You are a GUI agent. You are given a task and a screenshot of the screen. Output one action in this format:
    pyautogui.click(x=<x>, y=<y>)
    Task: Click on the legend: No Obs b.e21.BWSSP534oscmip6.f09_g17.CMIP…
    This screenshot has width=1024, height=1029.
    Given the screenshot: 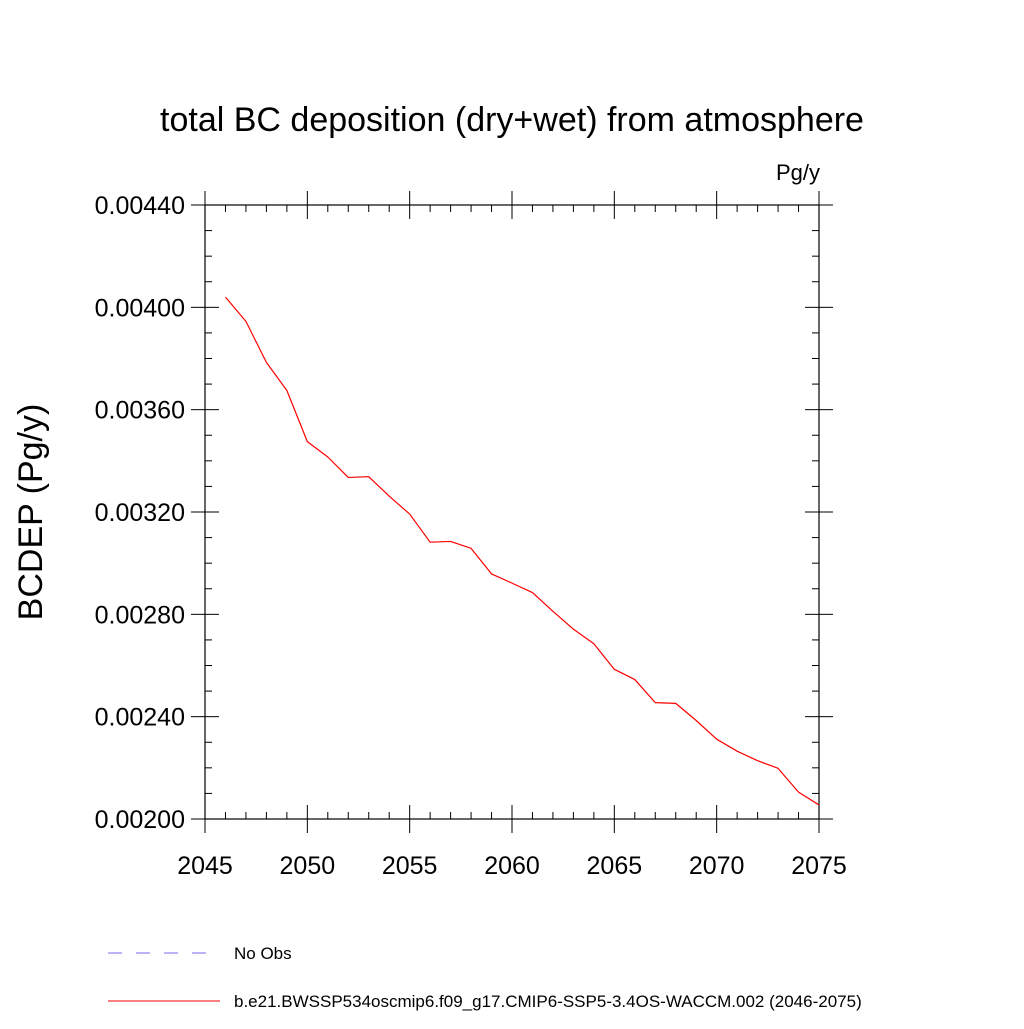 What is the action you would take?
    pyautogui.click(x=485, y=977)
    